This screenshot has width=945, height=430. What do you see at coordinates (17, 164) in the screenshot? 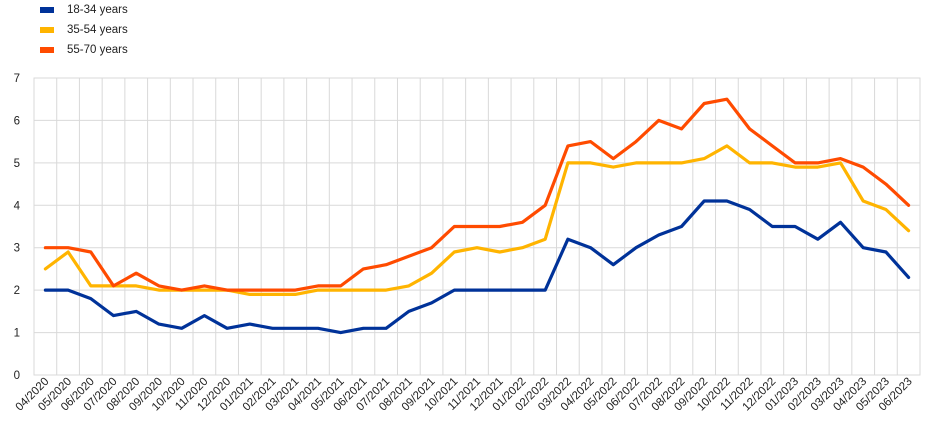
I see `y-tick-label: 5` at bounding box center [17, 164].